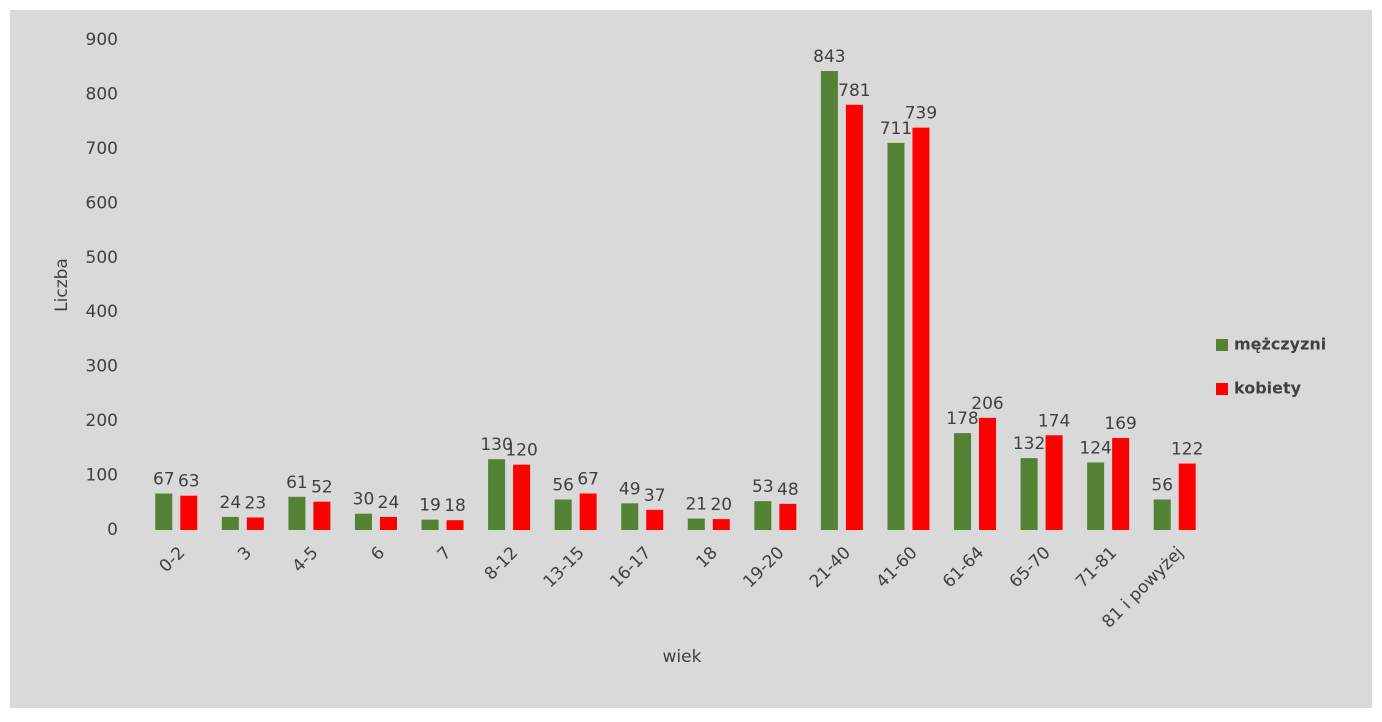  I want to click on data-label: 169, so click(1120, 424).